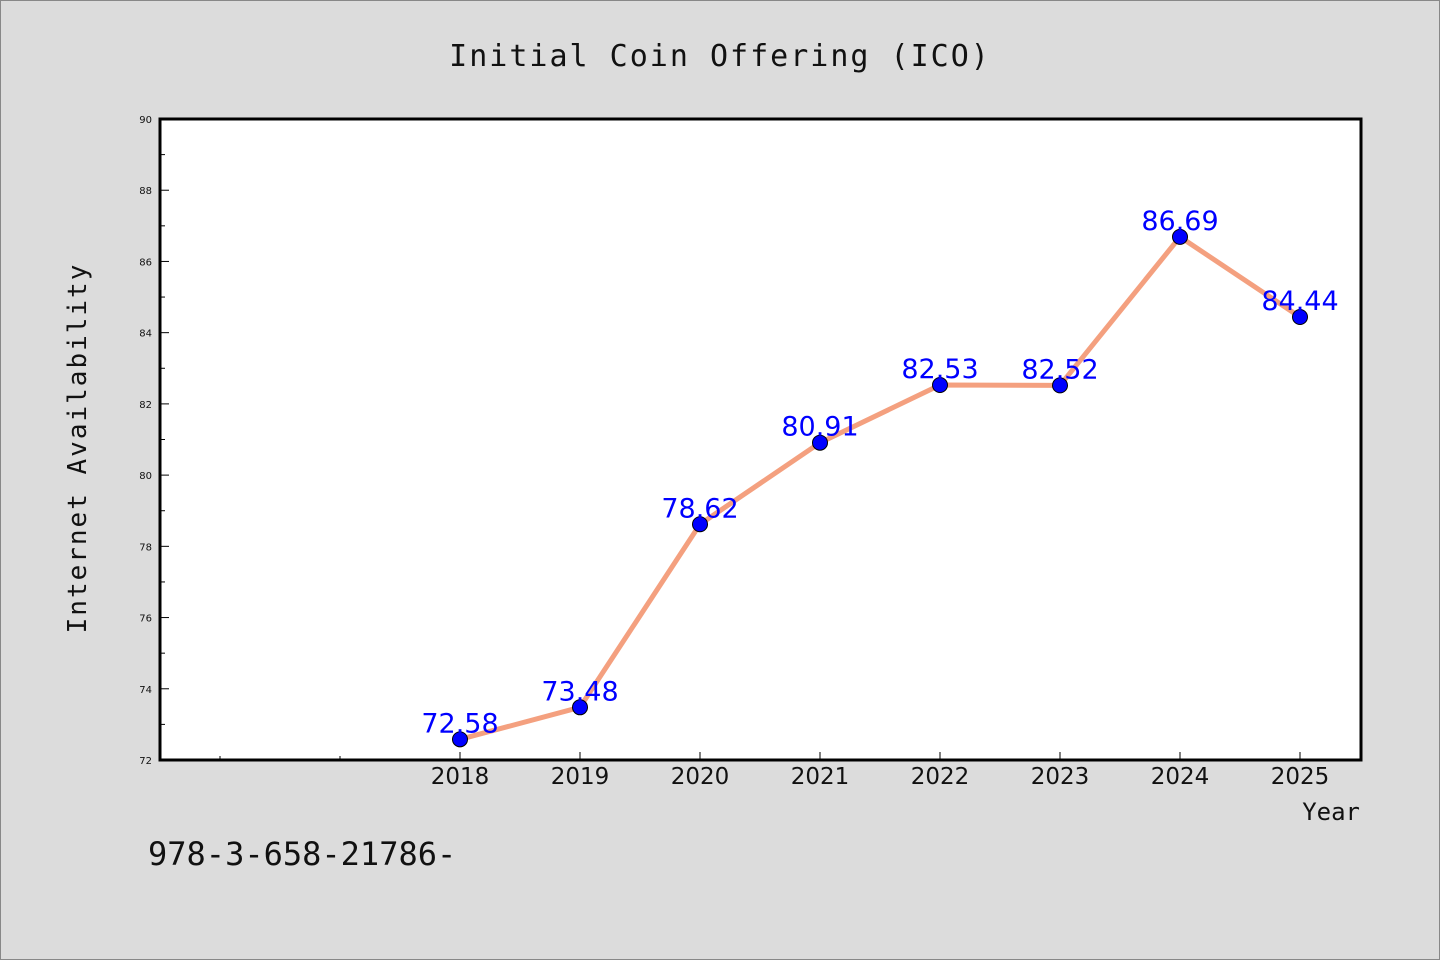  I want to click on y-tick-label: 78, so click(145, 547).